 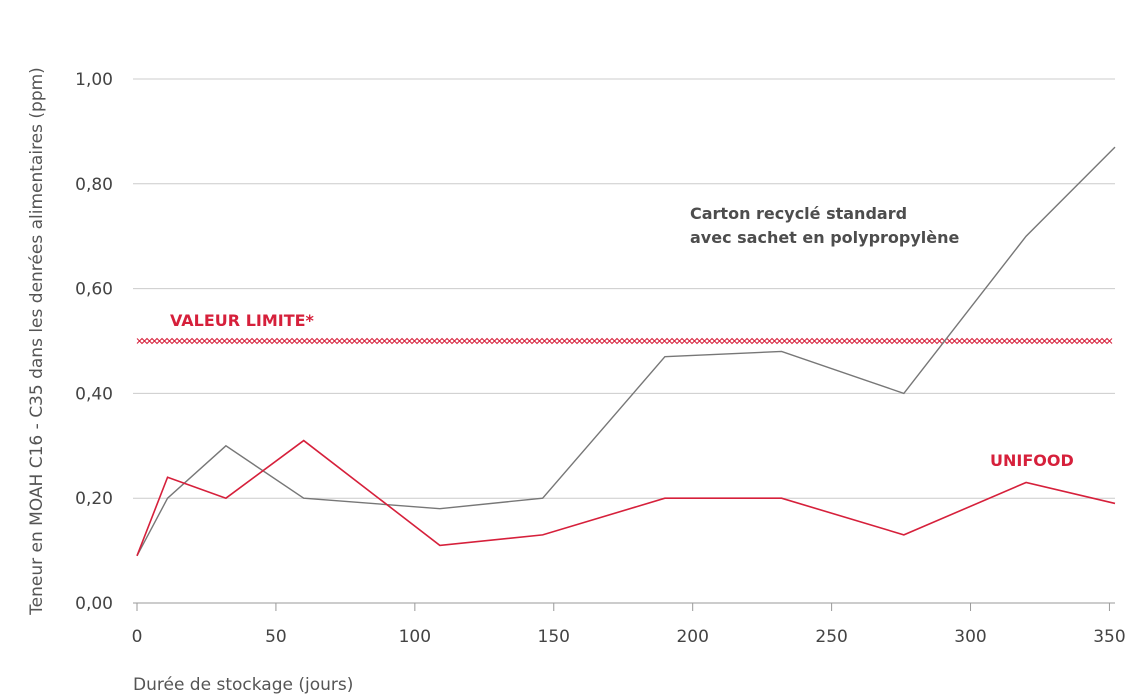 What do you see at coordinates (94, 499) in the screenshot?
I see `y-tick-label: 0,20` at bounding box center [94, 499].